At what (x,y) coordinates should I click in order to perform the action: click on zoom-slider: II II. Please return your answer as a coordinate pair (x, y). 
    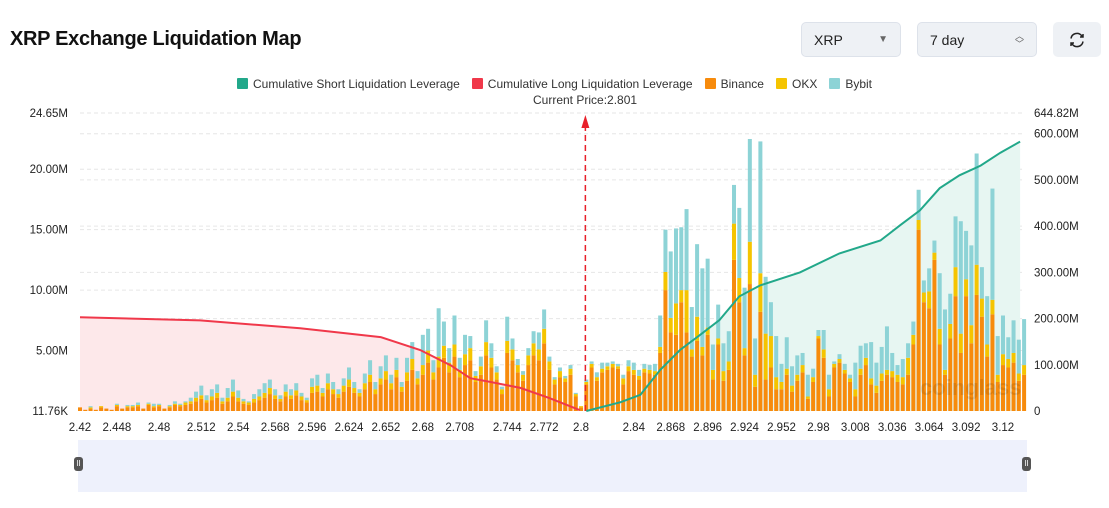
    Looking at the image, I should click on (552, 466).